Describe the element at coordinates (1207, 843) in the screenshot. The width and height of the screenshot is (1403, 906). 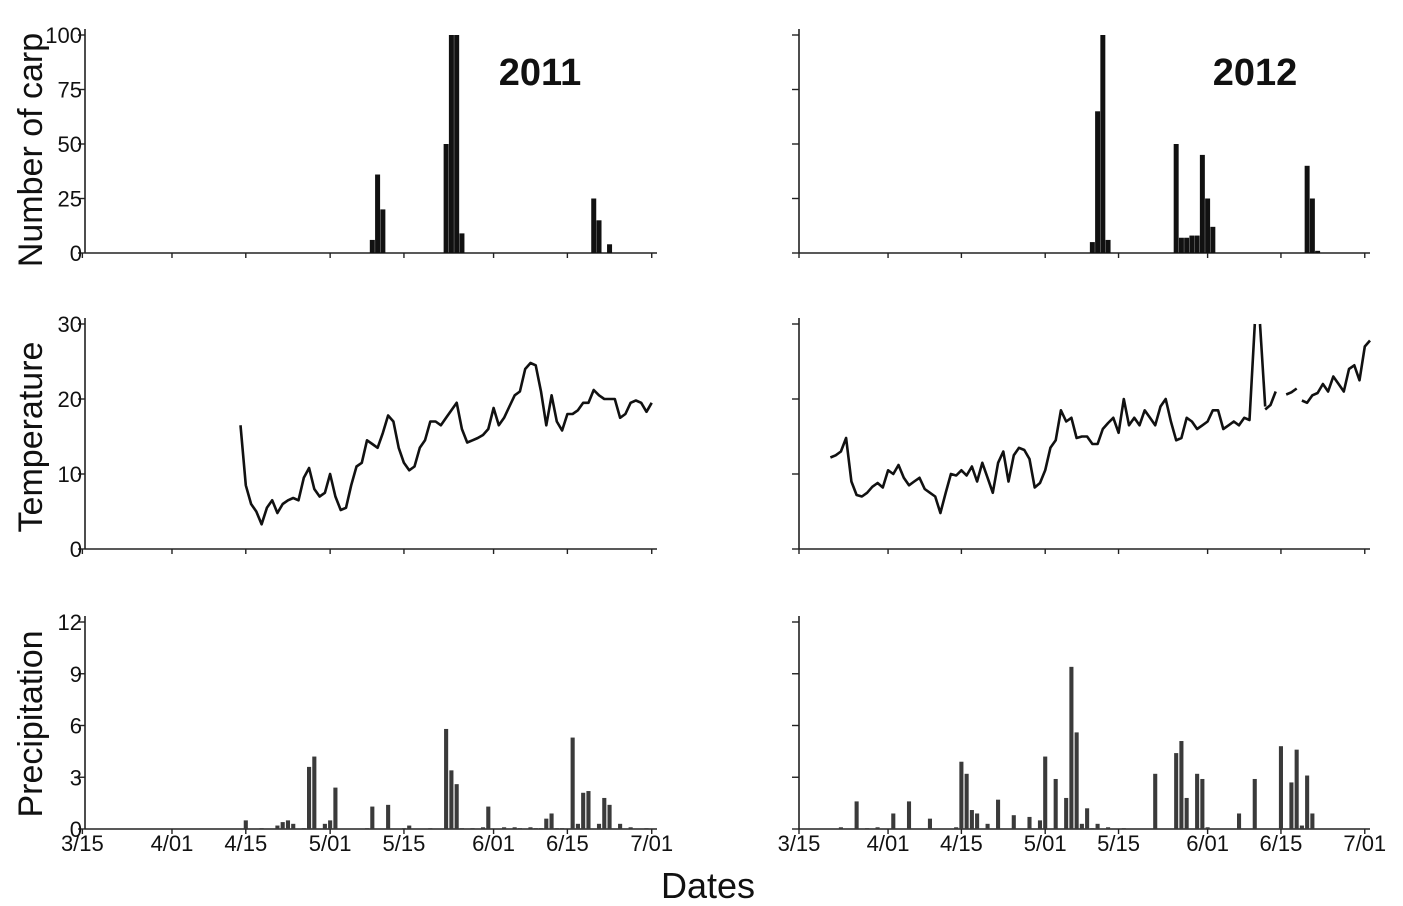
I see `x-tick-label: 6/01` at that location.